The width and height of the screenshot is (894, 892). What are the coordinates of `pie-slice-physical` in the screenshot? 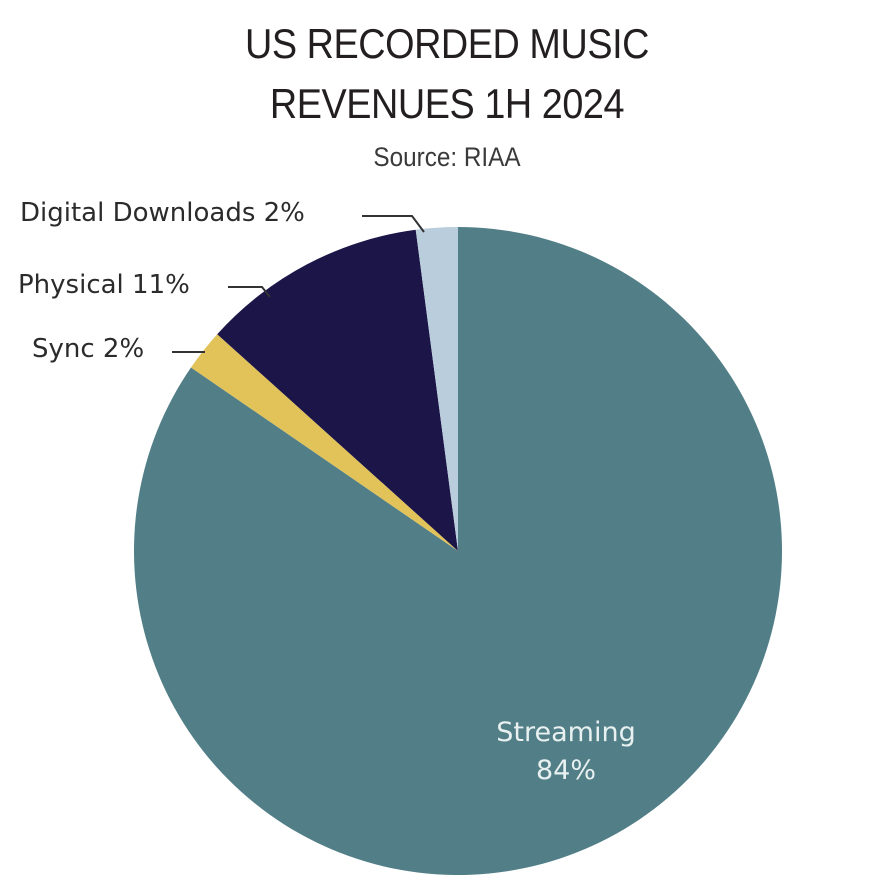 It's located at (337, 390).